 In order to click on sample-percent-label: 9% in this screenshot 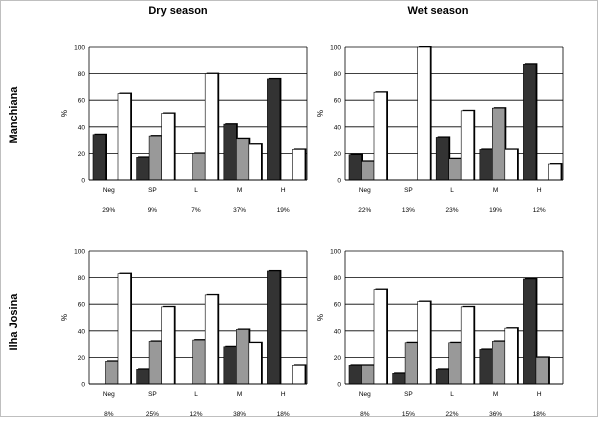, I will do `click(153, 210)`.